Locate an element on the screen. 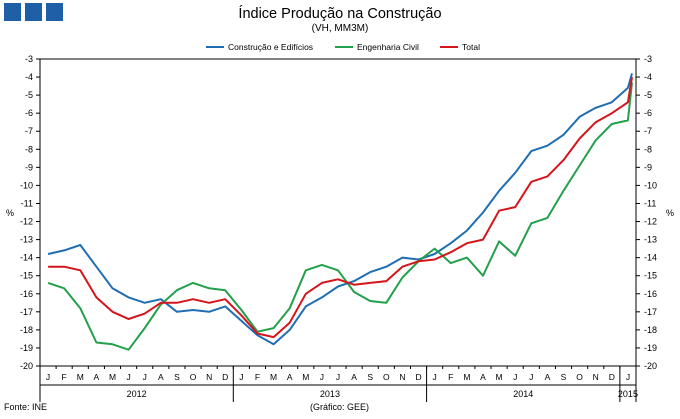 This screenshot has height=419, width=680. y-tick-label-left: -19 is located at coordinates (26, 348).